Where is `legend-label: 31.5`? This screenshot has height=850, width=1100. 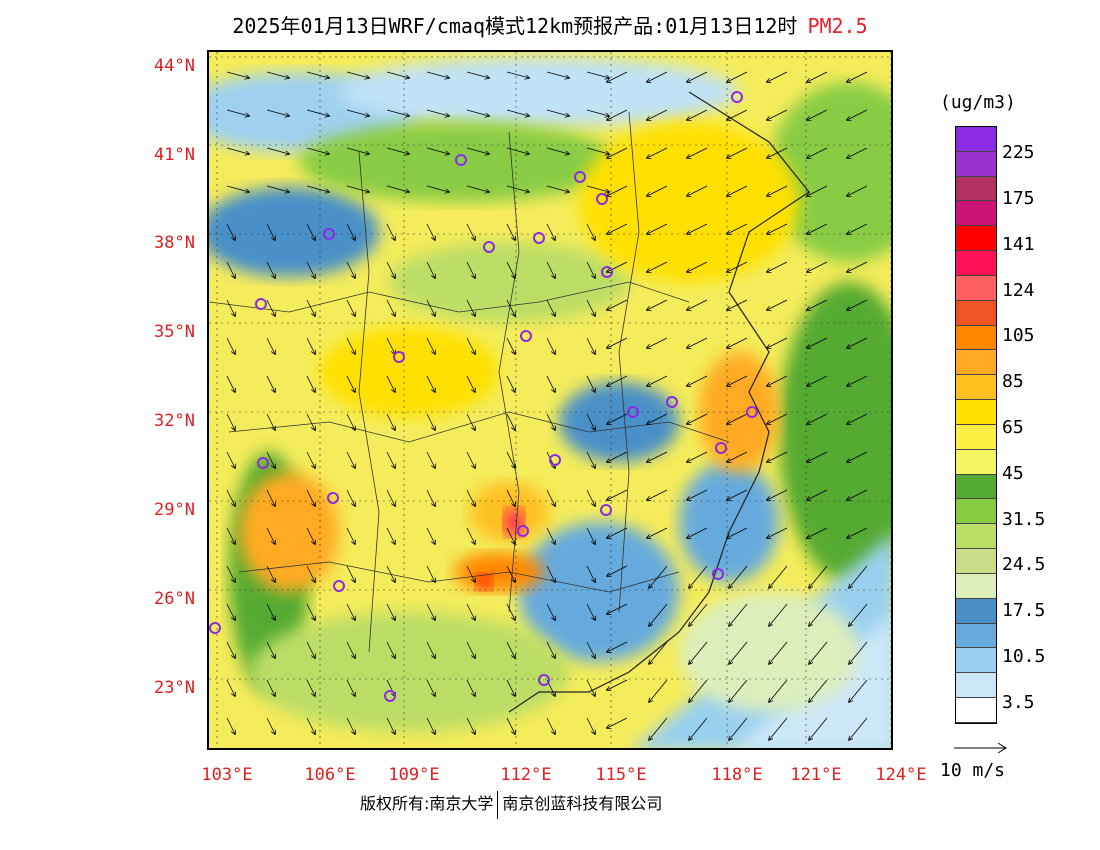 legend-label: 31.5 is located at coordinates (1024, 519).